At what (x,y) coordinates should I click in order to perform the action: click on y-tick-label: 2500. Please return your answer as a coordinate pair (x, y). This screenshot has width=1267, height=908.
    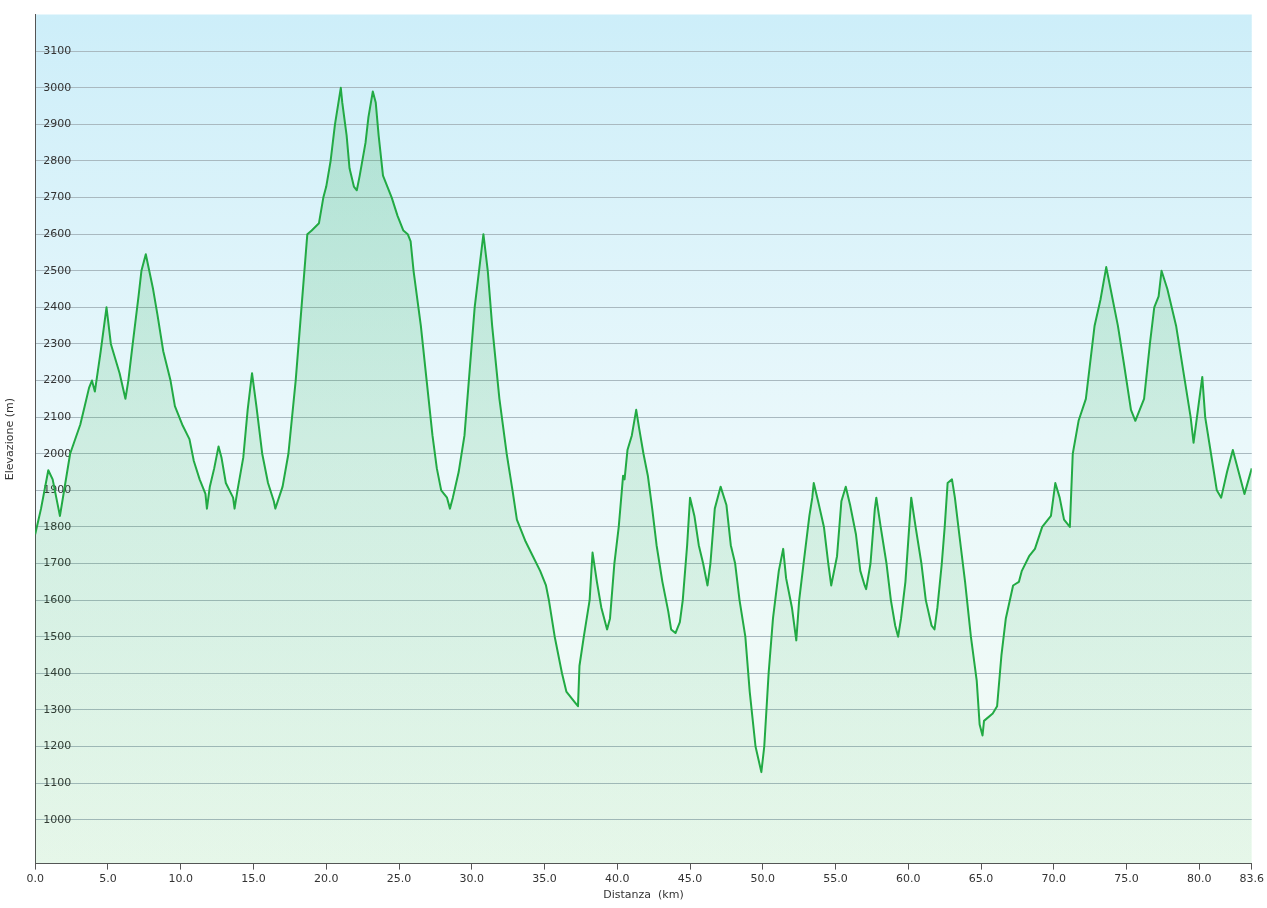
    Looking at the image, I should click on (57, 270).